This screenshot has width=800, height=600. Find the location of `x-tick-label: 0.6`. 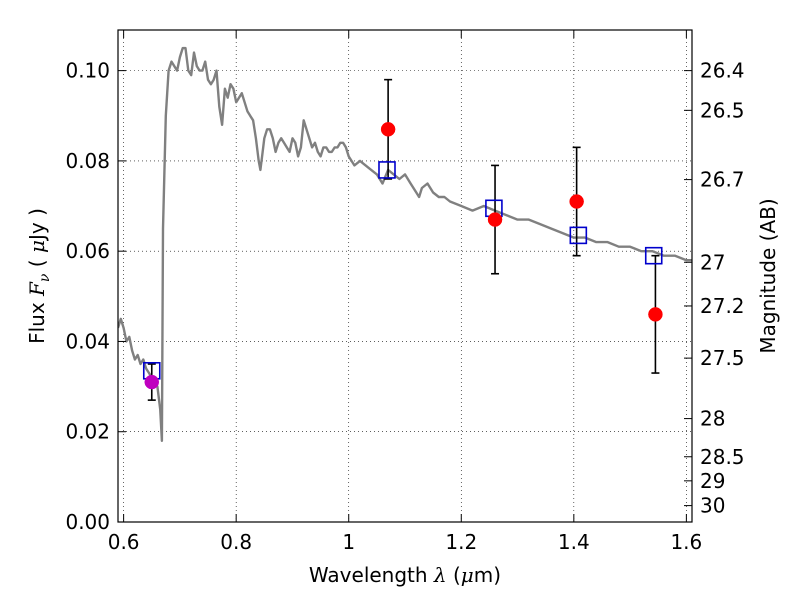

x-tick-label: 0.6 is located at coordinates (124, 542).